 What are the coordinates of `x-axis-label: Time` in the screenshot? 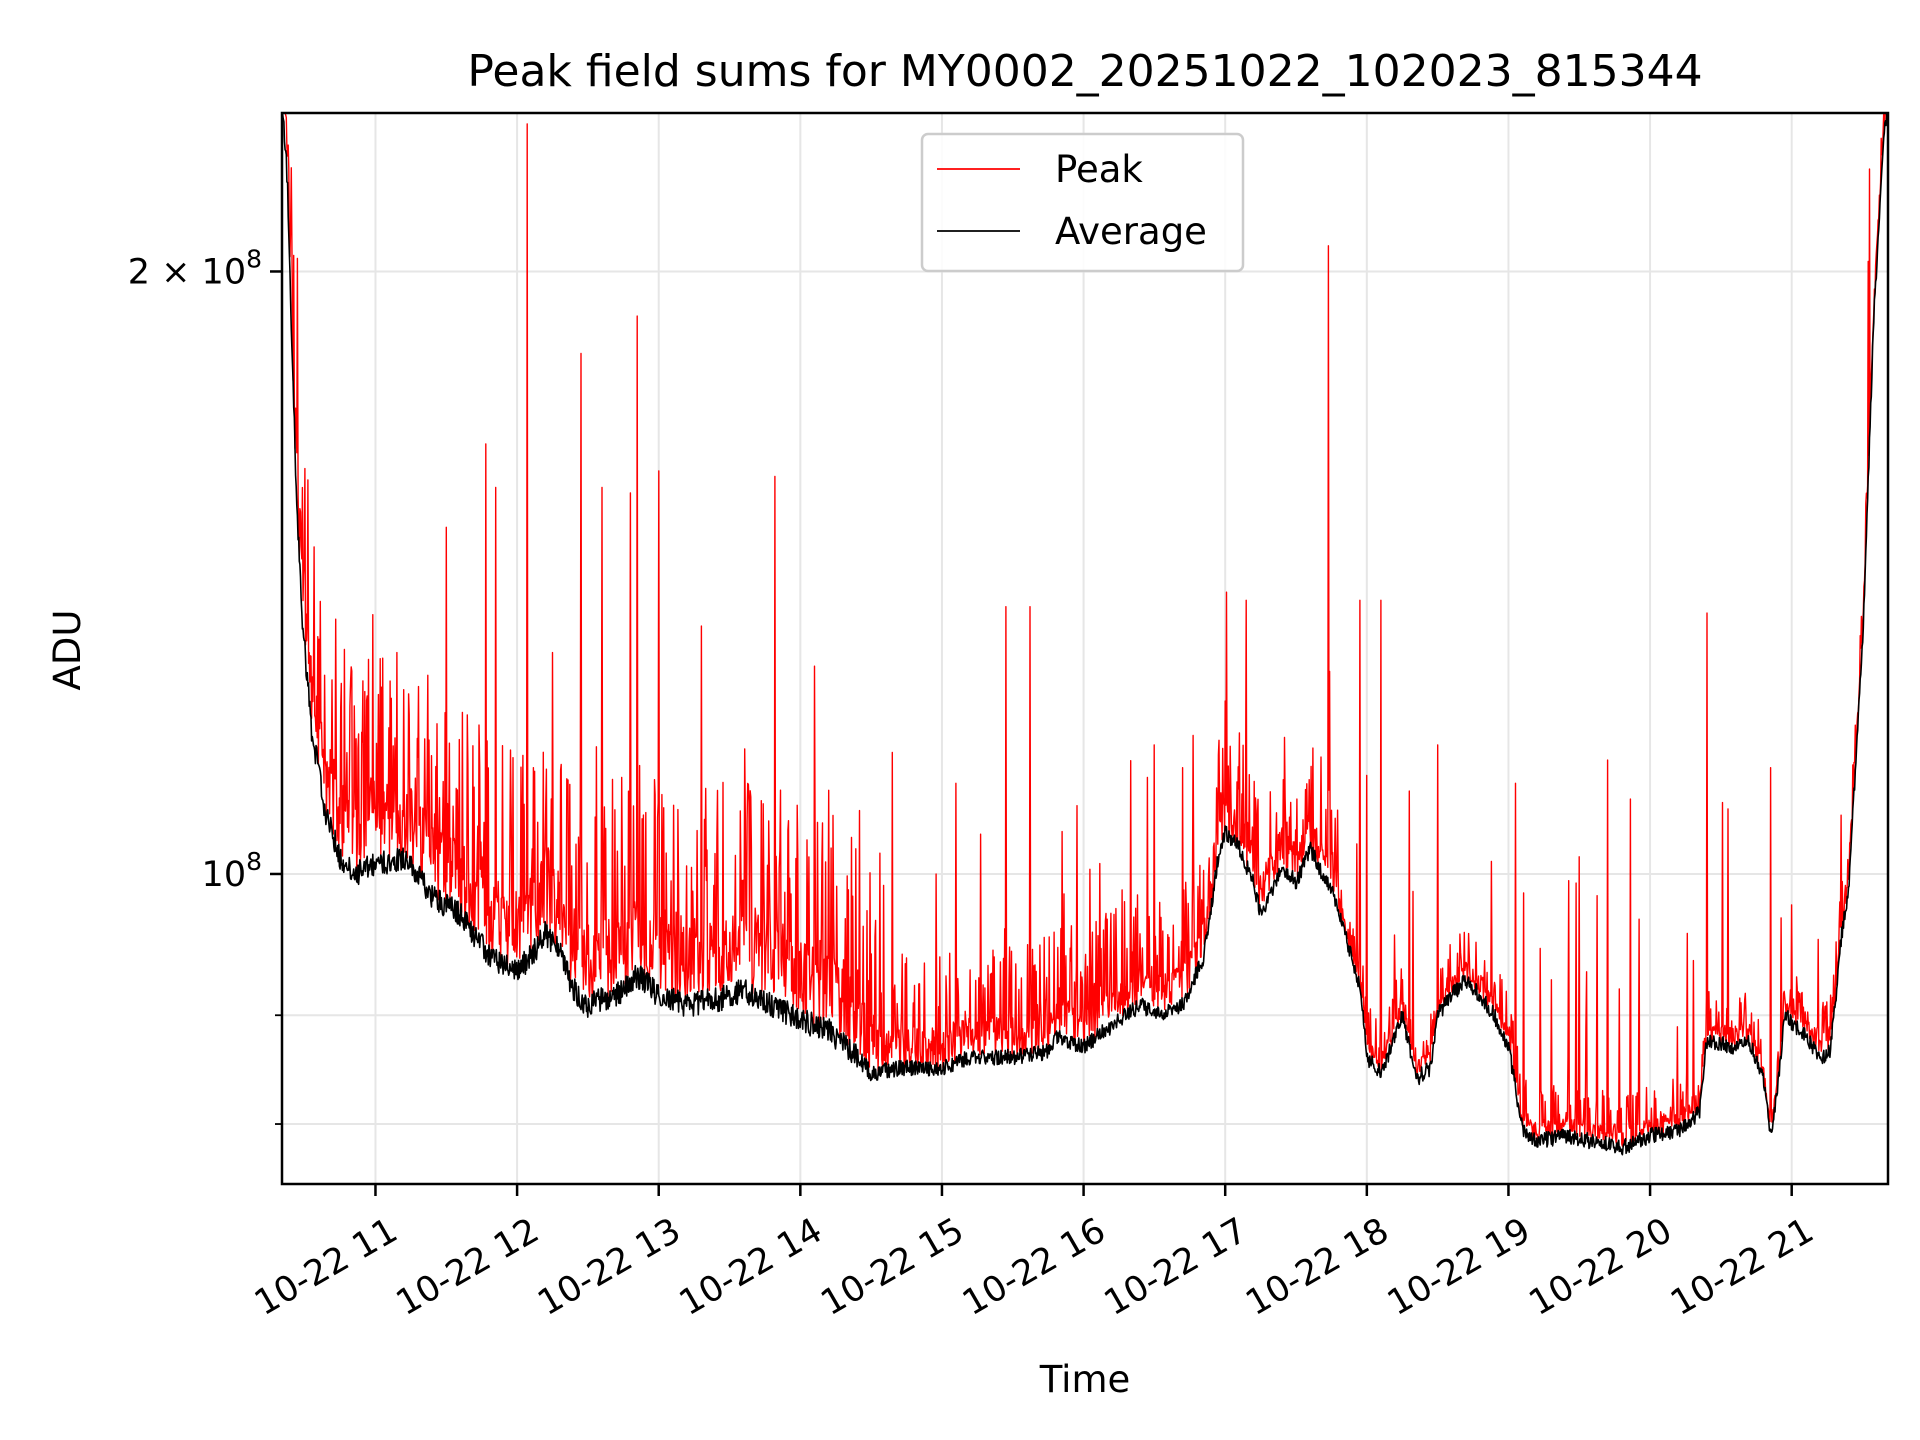 It's located at (1085, 1379).